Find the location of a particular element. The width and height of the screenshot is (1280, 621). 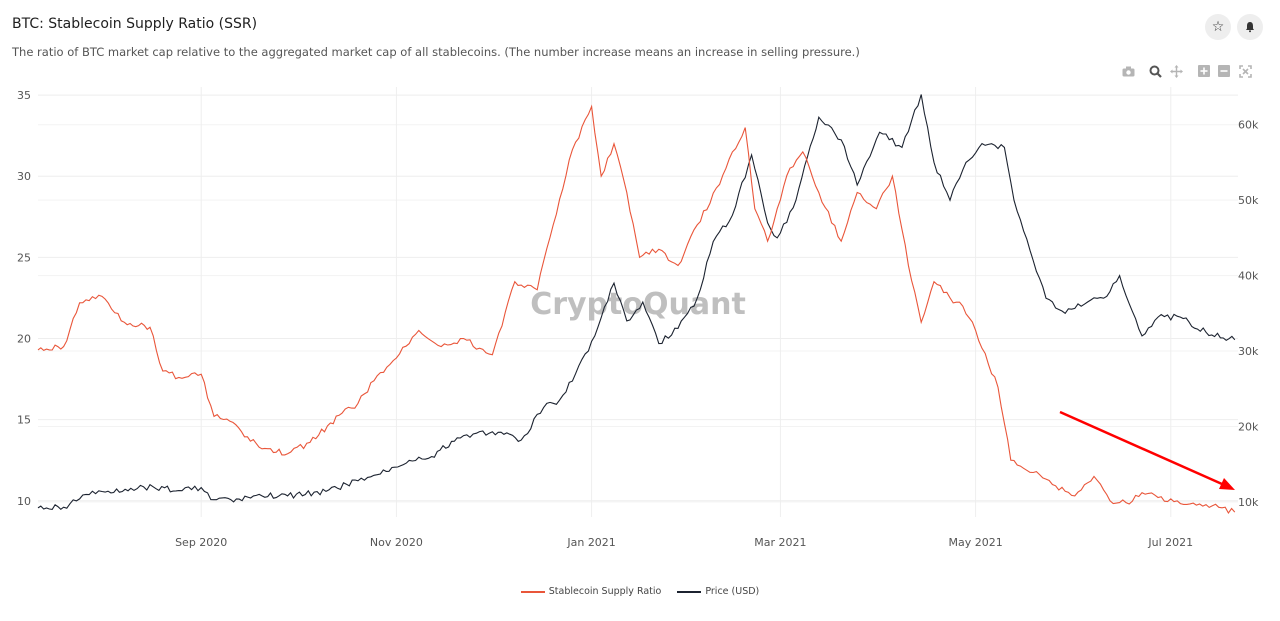

alert-button is located at coordinates (1250, 27).